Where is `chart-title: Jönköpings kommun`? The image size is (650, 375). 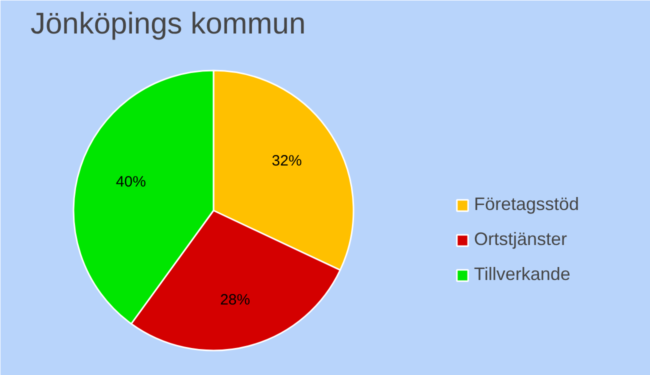 chart-title: Jönköpings kommun is located at coordinates (168, 24).